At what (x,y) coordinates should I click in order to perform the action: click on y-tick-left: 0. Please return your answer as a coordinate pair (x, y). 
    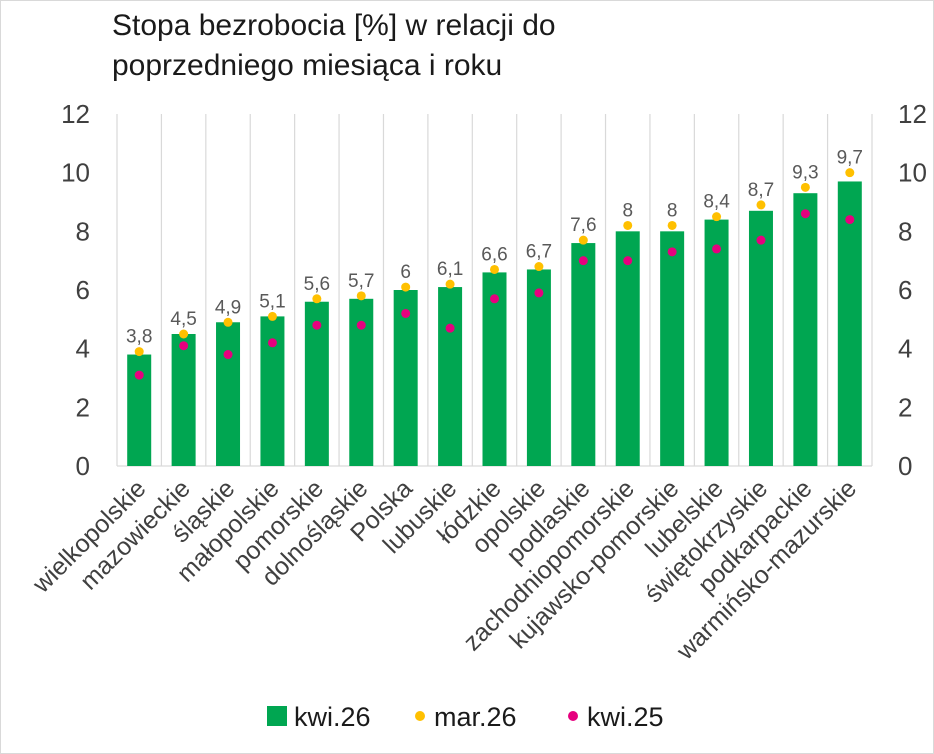
    Looking at the image, I should click on (83, 466).